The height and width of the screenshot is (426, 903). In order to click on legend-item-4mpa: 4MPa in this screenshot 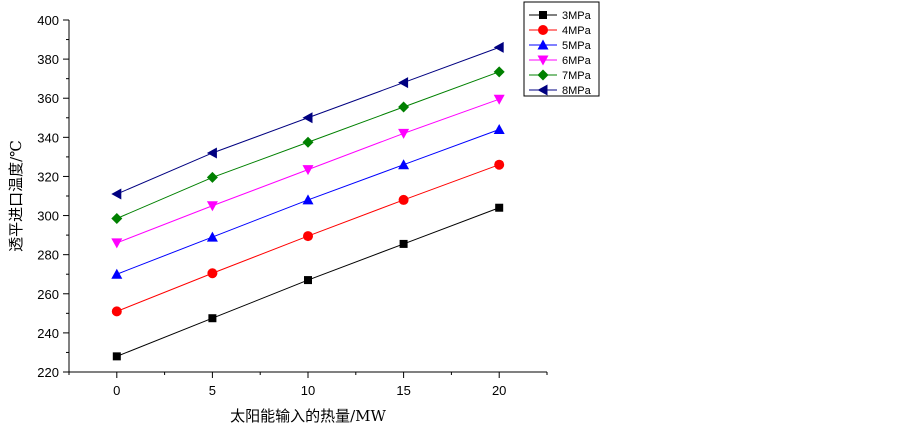, I will do `click(560, 31)`.